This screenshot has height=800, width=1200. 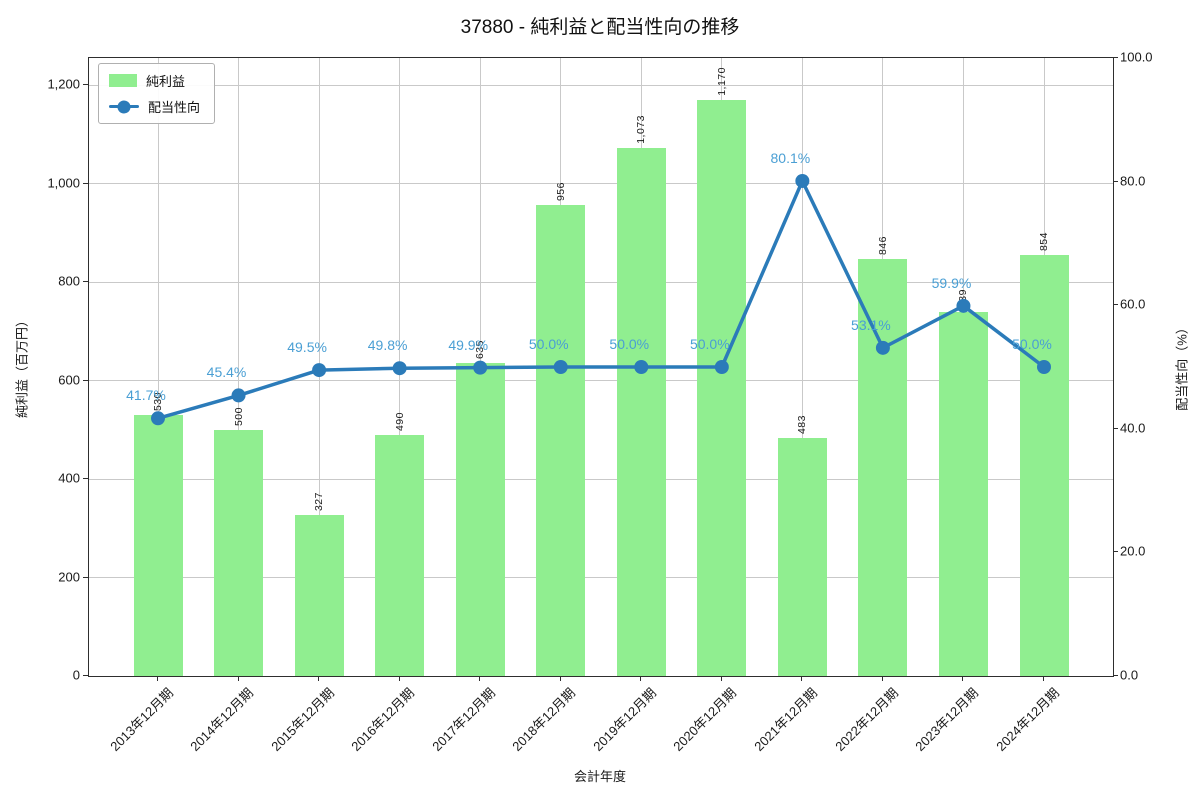 What do you see at coordinates (76, 675) in the screenshot?
I see `left-tick-label: 0` at bounding box center [76, 675].